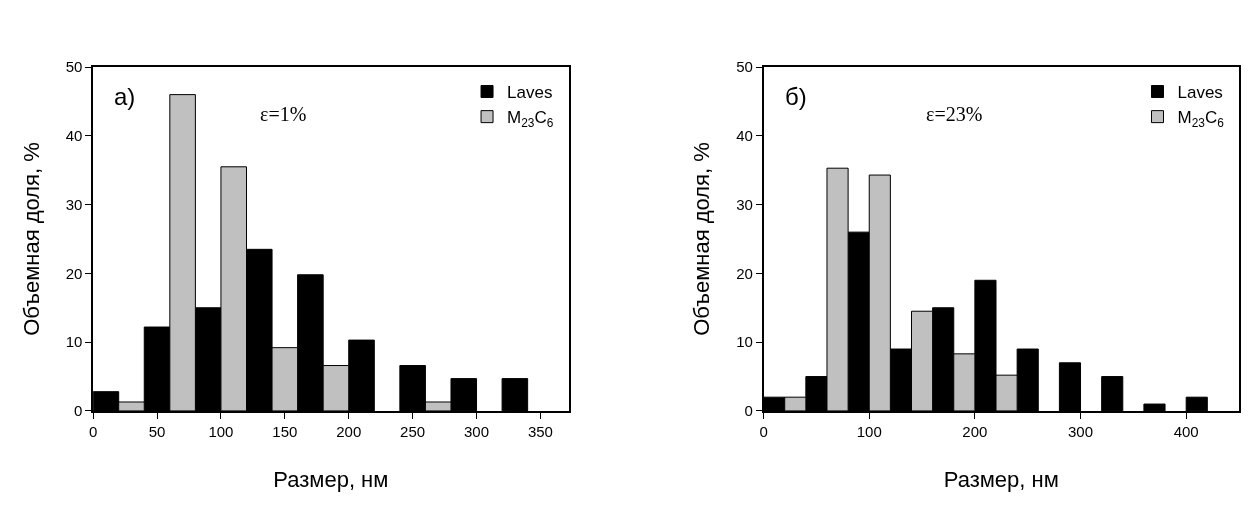  Describe the element at coordinates (125, 96) in the screenshot. I see `annotation: a)` at that location.